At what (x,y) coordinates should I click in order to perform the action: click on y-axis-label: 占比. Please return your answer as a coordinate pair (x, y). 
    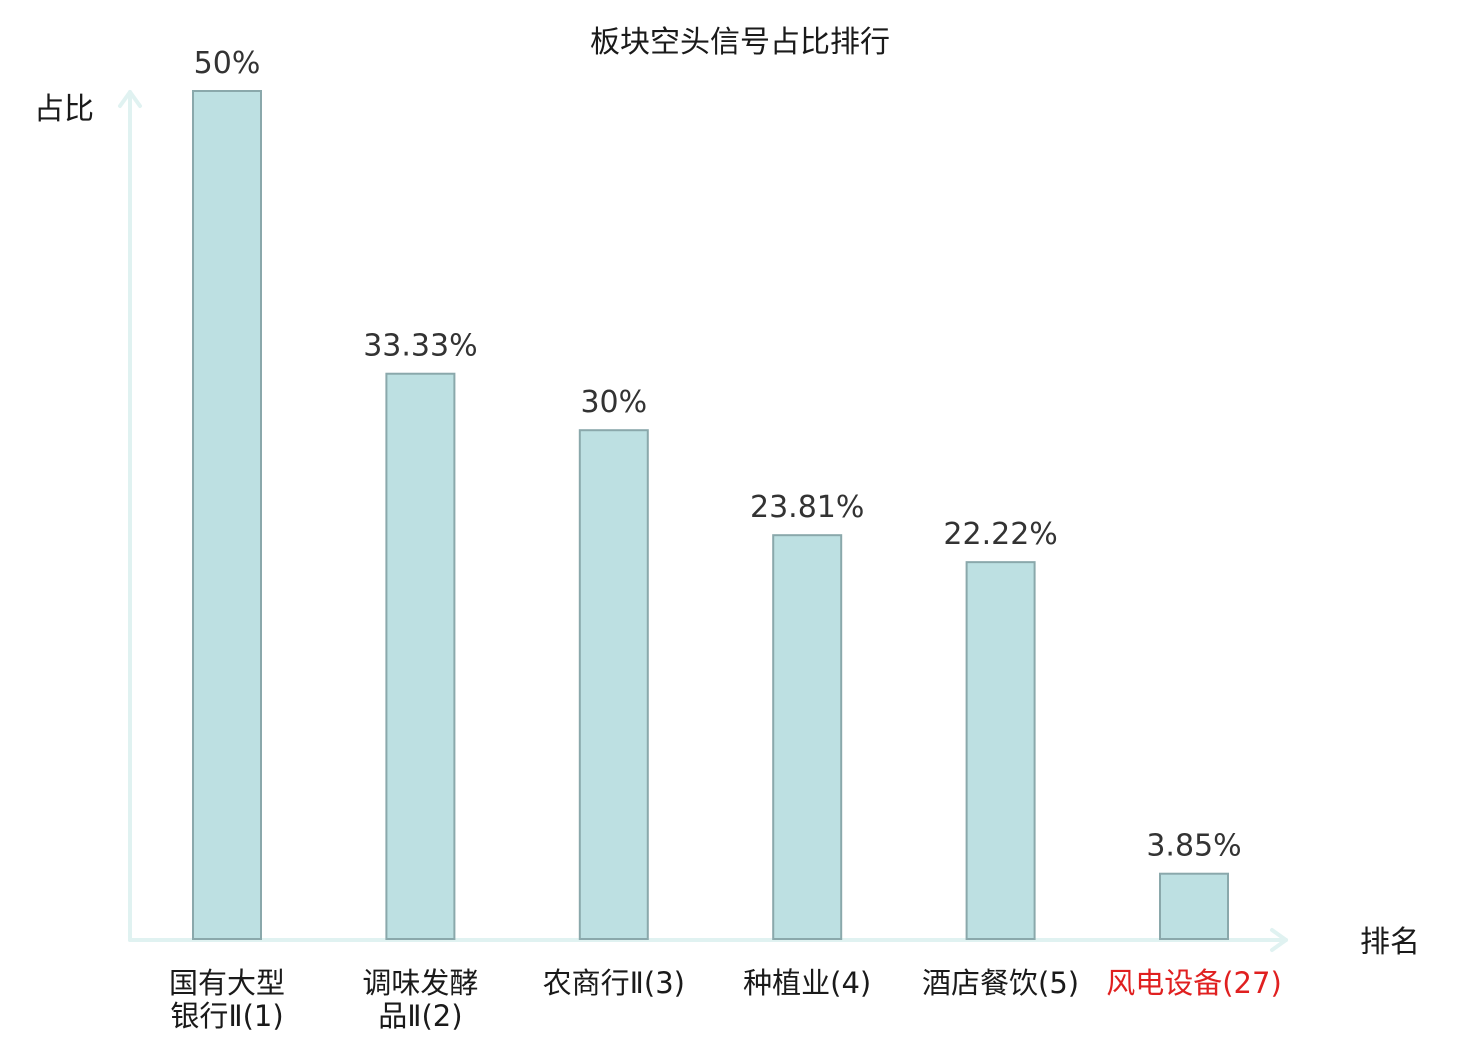
    Looking at the image, I should click on (64, 109).